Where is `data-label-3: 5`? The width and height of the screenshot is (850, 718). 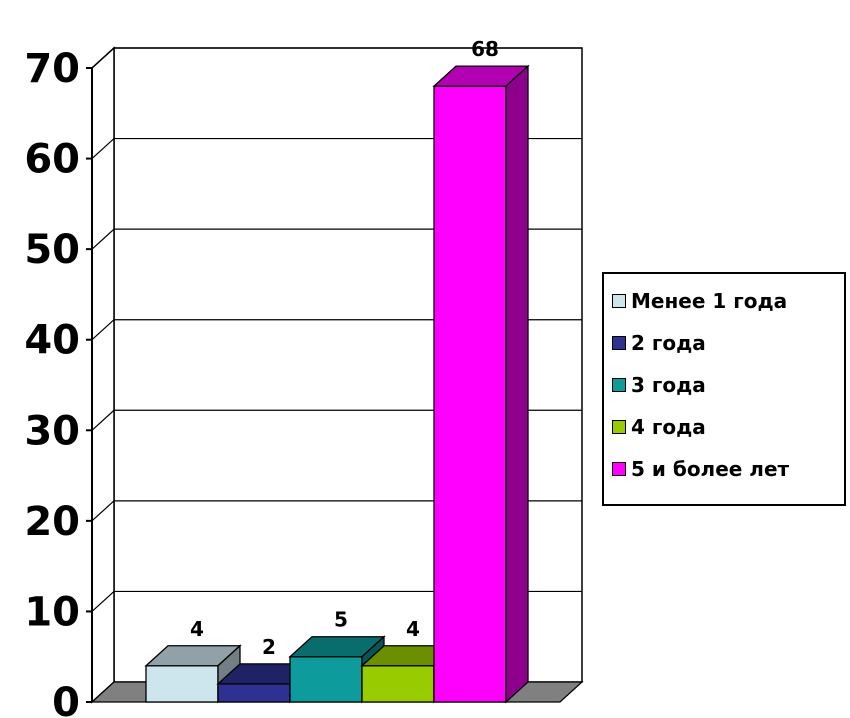 data-label-3: 5 is located at coordinates (341, 620).